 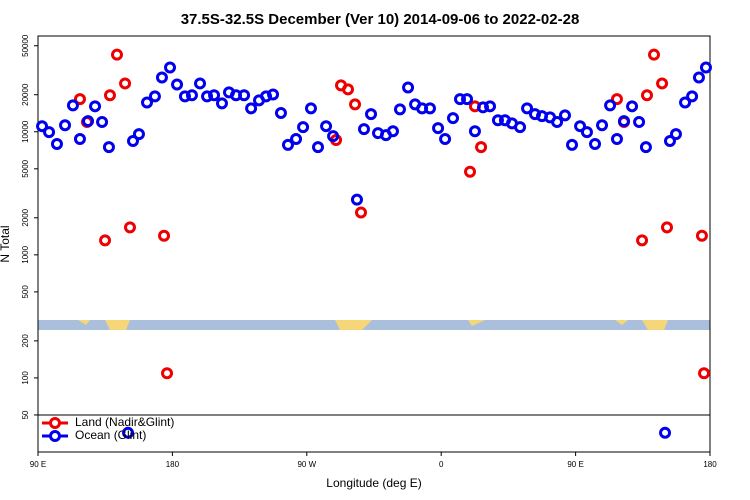 What do you see at coordinates (373, 483) in the screenshot?
I see `x-axis-label: Longitude (deg E)` at bounding box center [373, 483].